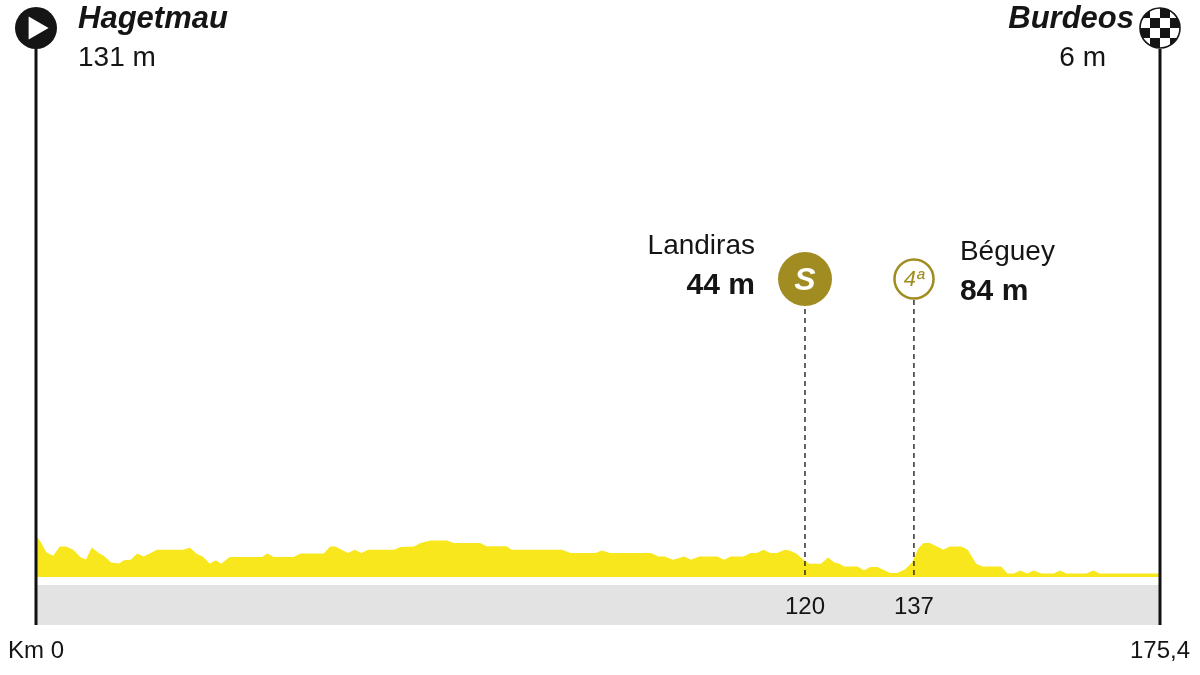 The height and width of the screenshot is (675, 1200). I want to click on text: Béguey, so click(1007, 250).